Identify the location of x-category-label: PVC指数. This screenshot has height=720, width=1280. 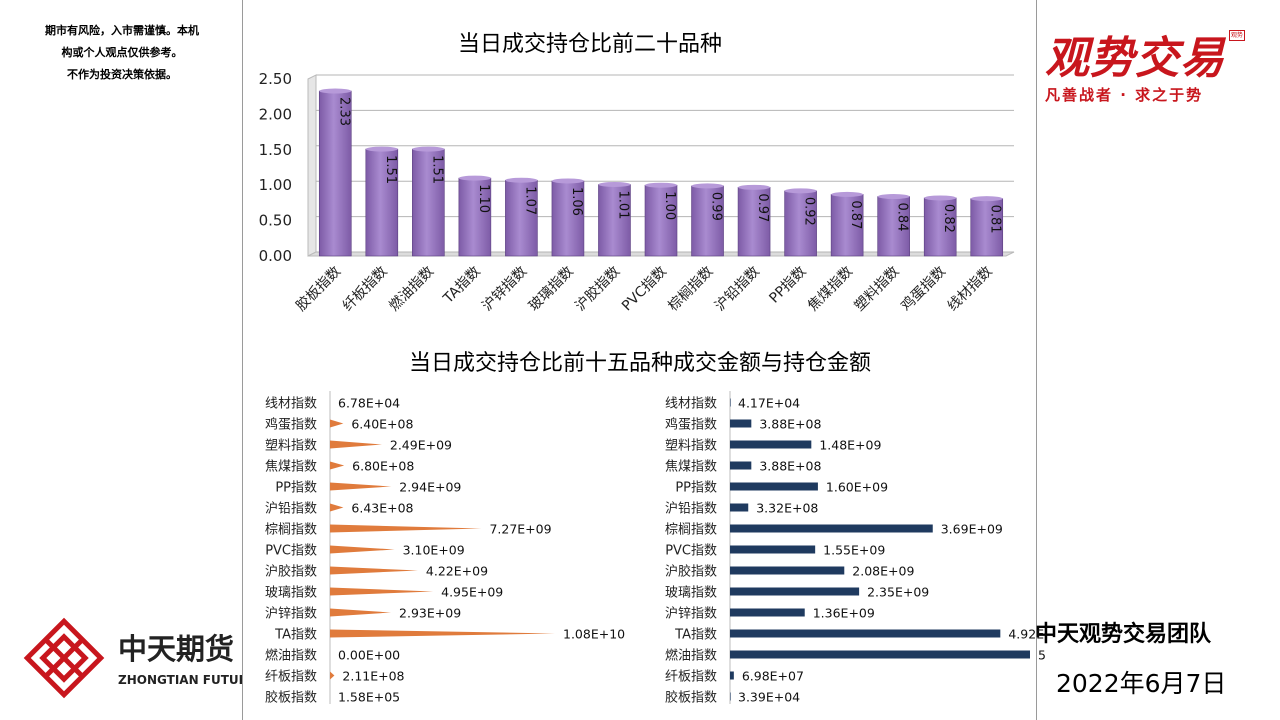
(644, 289).